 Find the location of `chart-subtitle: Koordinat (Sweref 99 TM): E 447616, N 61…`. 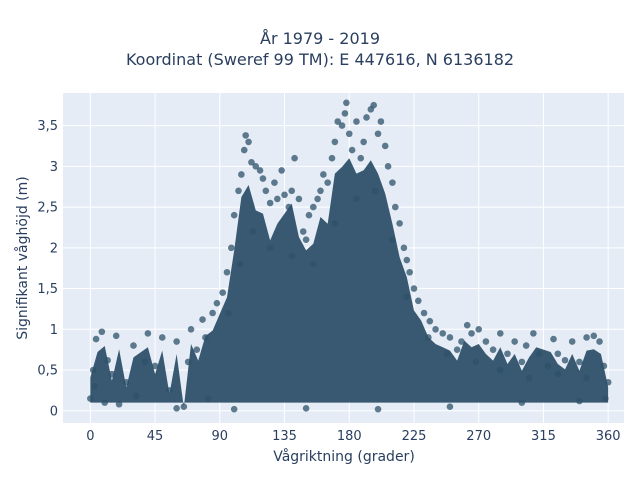

chart-subtitle: Koordinat (Sweref 99 TM): E 447616, N 61… is located at coordinates (320, 59).